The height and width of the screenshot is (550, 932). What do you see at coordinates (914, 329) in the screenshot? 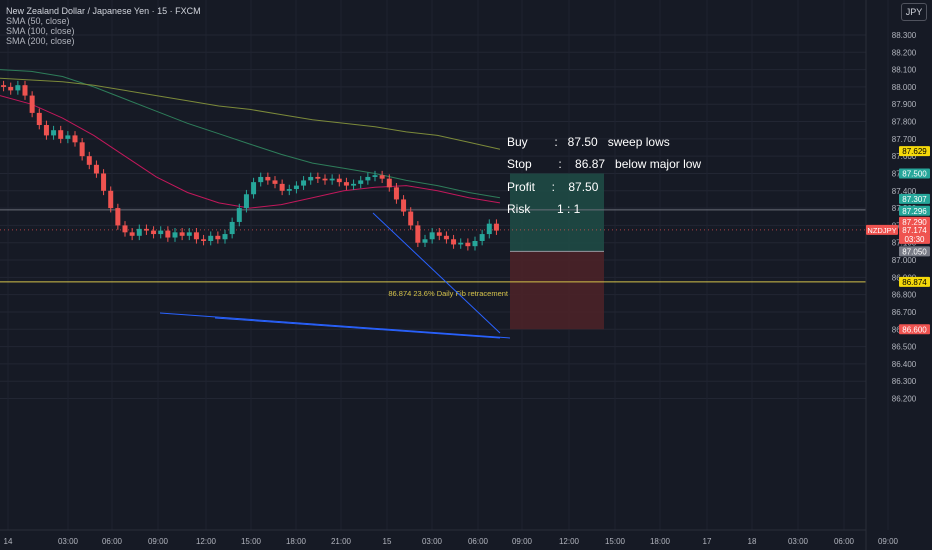
I see `stop-price-label-bg` at bounding box center [914, 329].